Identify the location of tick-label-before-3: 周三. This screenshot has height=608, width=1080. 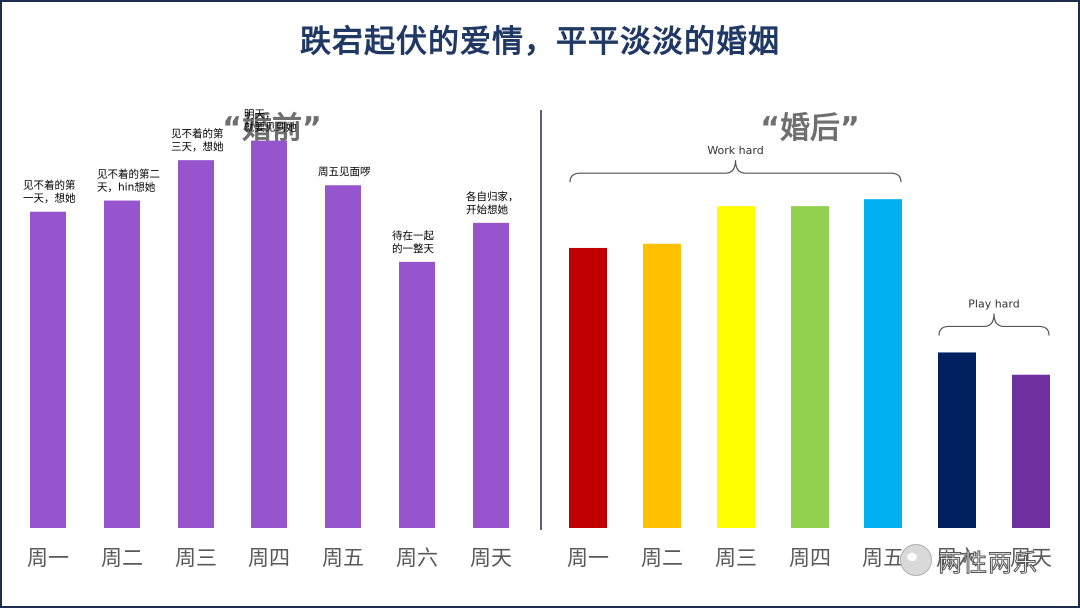
(196, 558).